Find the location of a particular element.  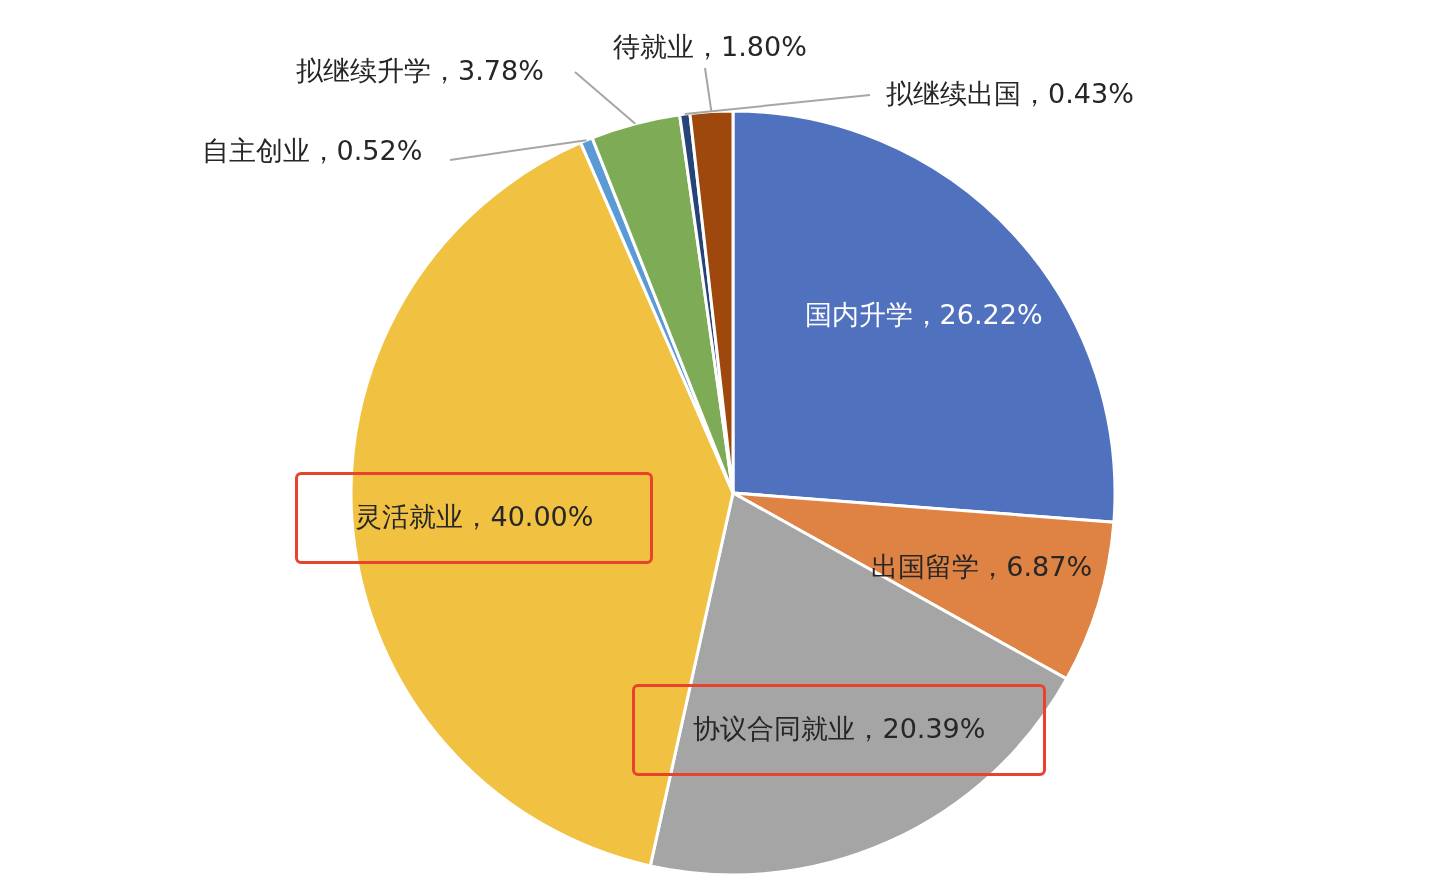

slice-label: 待就业，1.80% is located at coordinates (710, 46).